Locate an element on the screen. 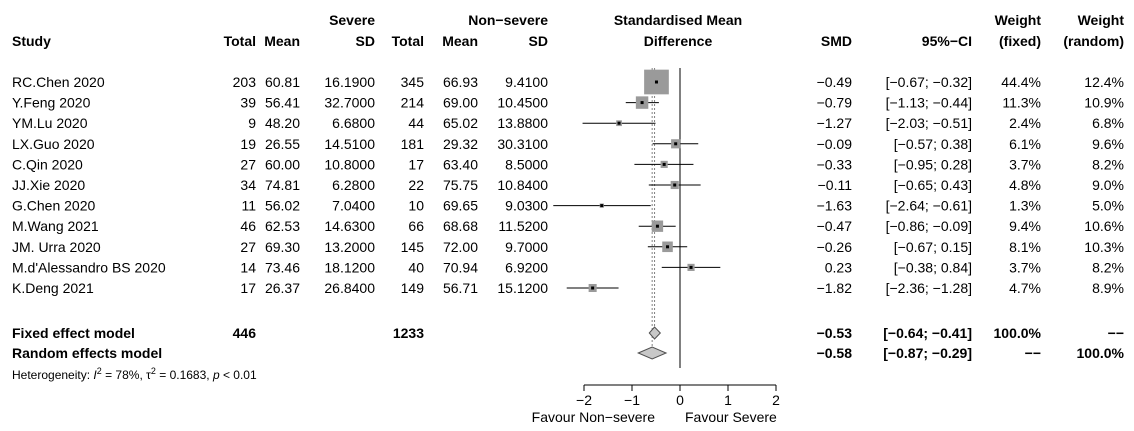 The image size is (1134, 431). cell-ci: [−0.57; 0.38] is located at coordinates (933, 144).